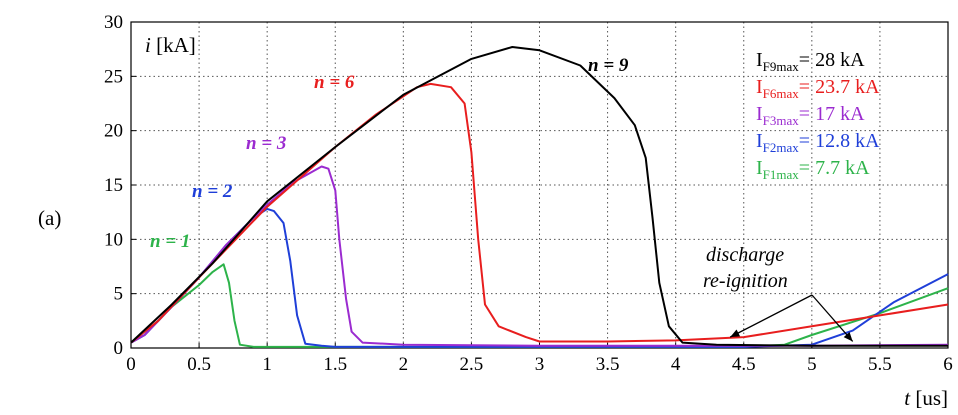 This screenshot has width=958, height=415. I want to click on series-label: n = 1, so click(170, 241).